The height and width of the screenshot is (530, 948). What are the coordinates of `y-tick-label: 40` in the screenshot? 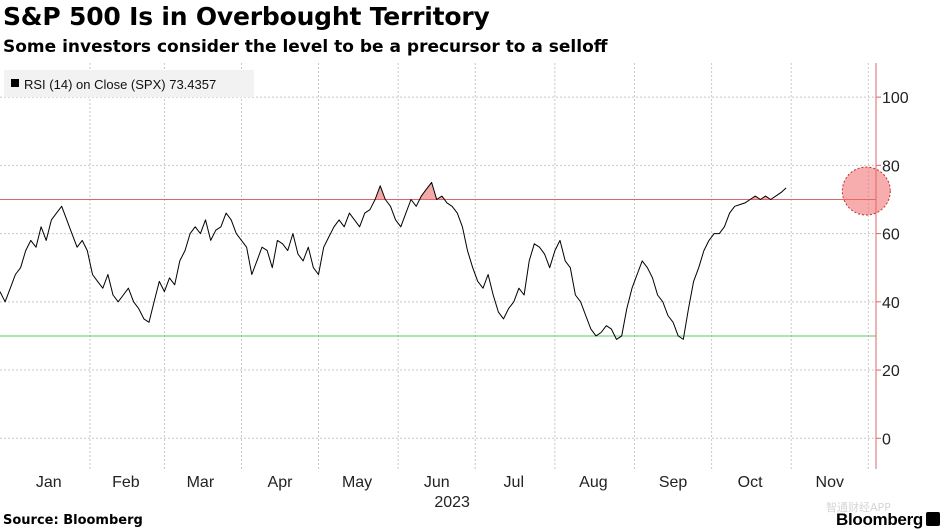 It's located at (891, 303).